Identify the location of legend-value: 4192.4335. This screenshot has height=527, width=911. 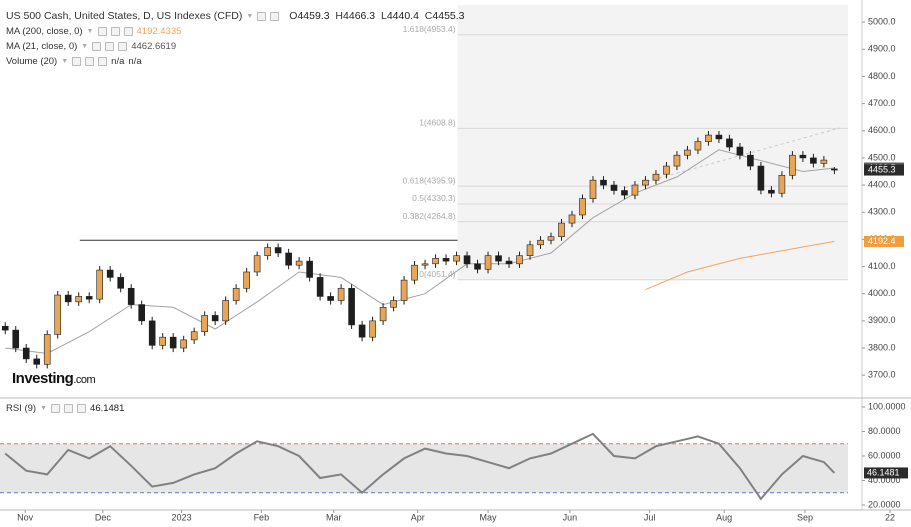
(159, 31).